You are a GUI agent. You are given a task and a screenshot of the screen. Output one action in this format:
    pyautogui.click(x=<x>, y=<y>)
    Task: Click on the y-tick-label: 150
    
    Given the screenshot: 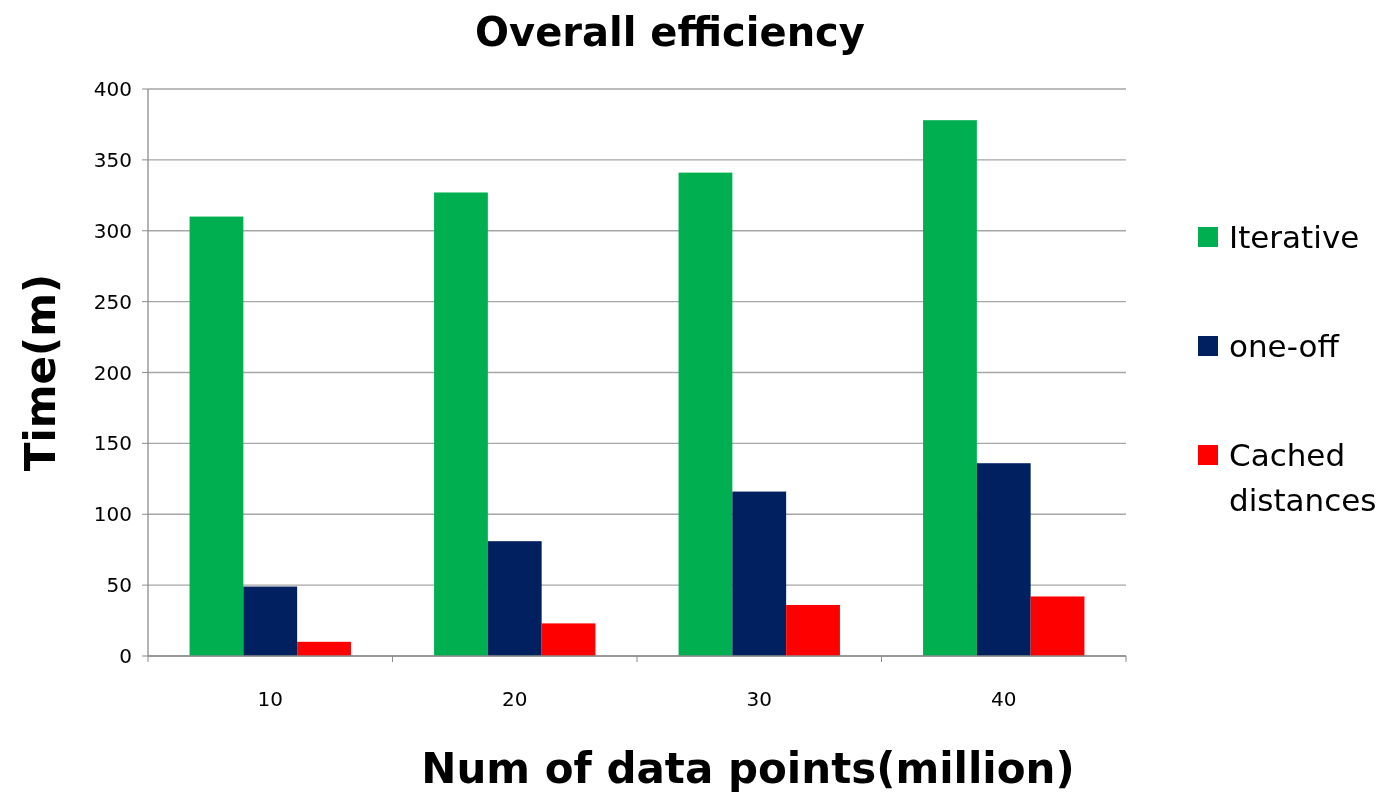 What is the action you would take?
    pyautogui.click(x=112, y=443)
    